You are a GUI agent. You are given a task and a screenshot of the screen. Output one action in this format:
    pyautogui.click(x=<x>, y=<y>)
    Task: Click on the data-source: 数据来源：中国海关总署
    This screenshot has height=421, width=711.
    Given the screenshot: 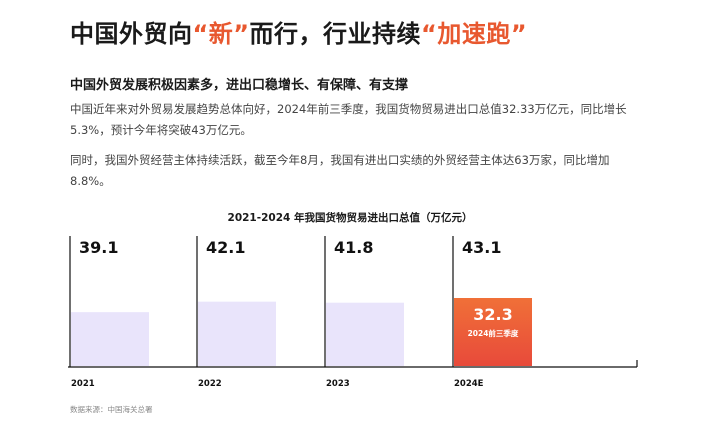 What is the action you would take?
    pyautogui.click(x=111, y=409)
    